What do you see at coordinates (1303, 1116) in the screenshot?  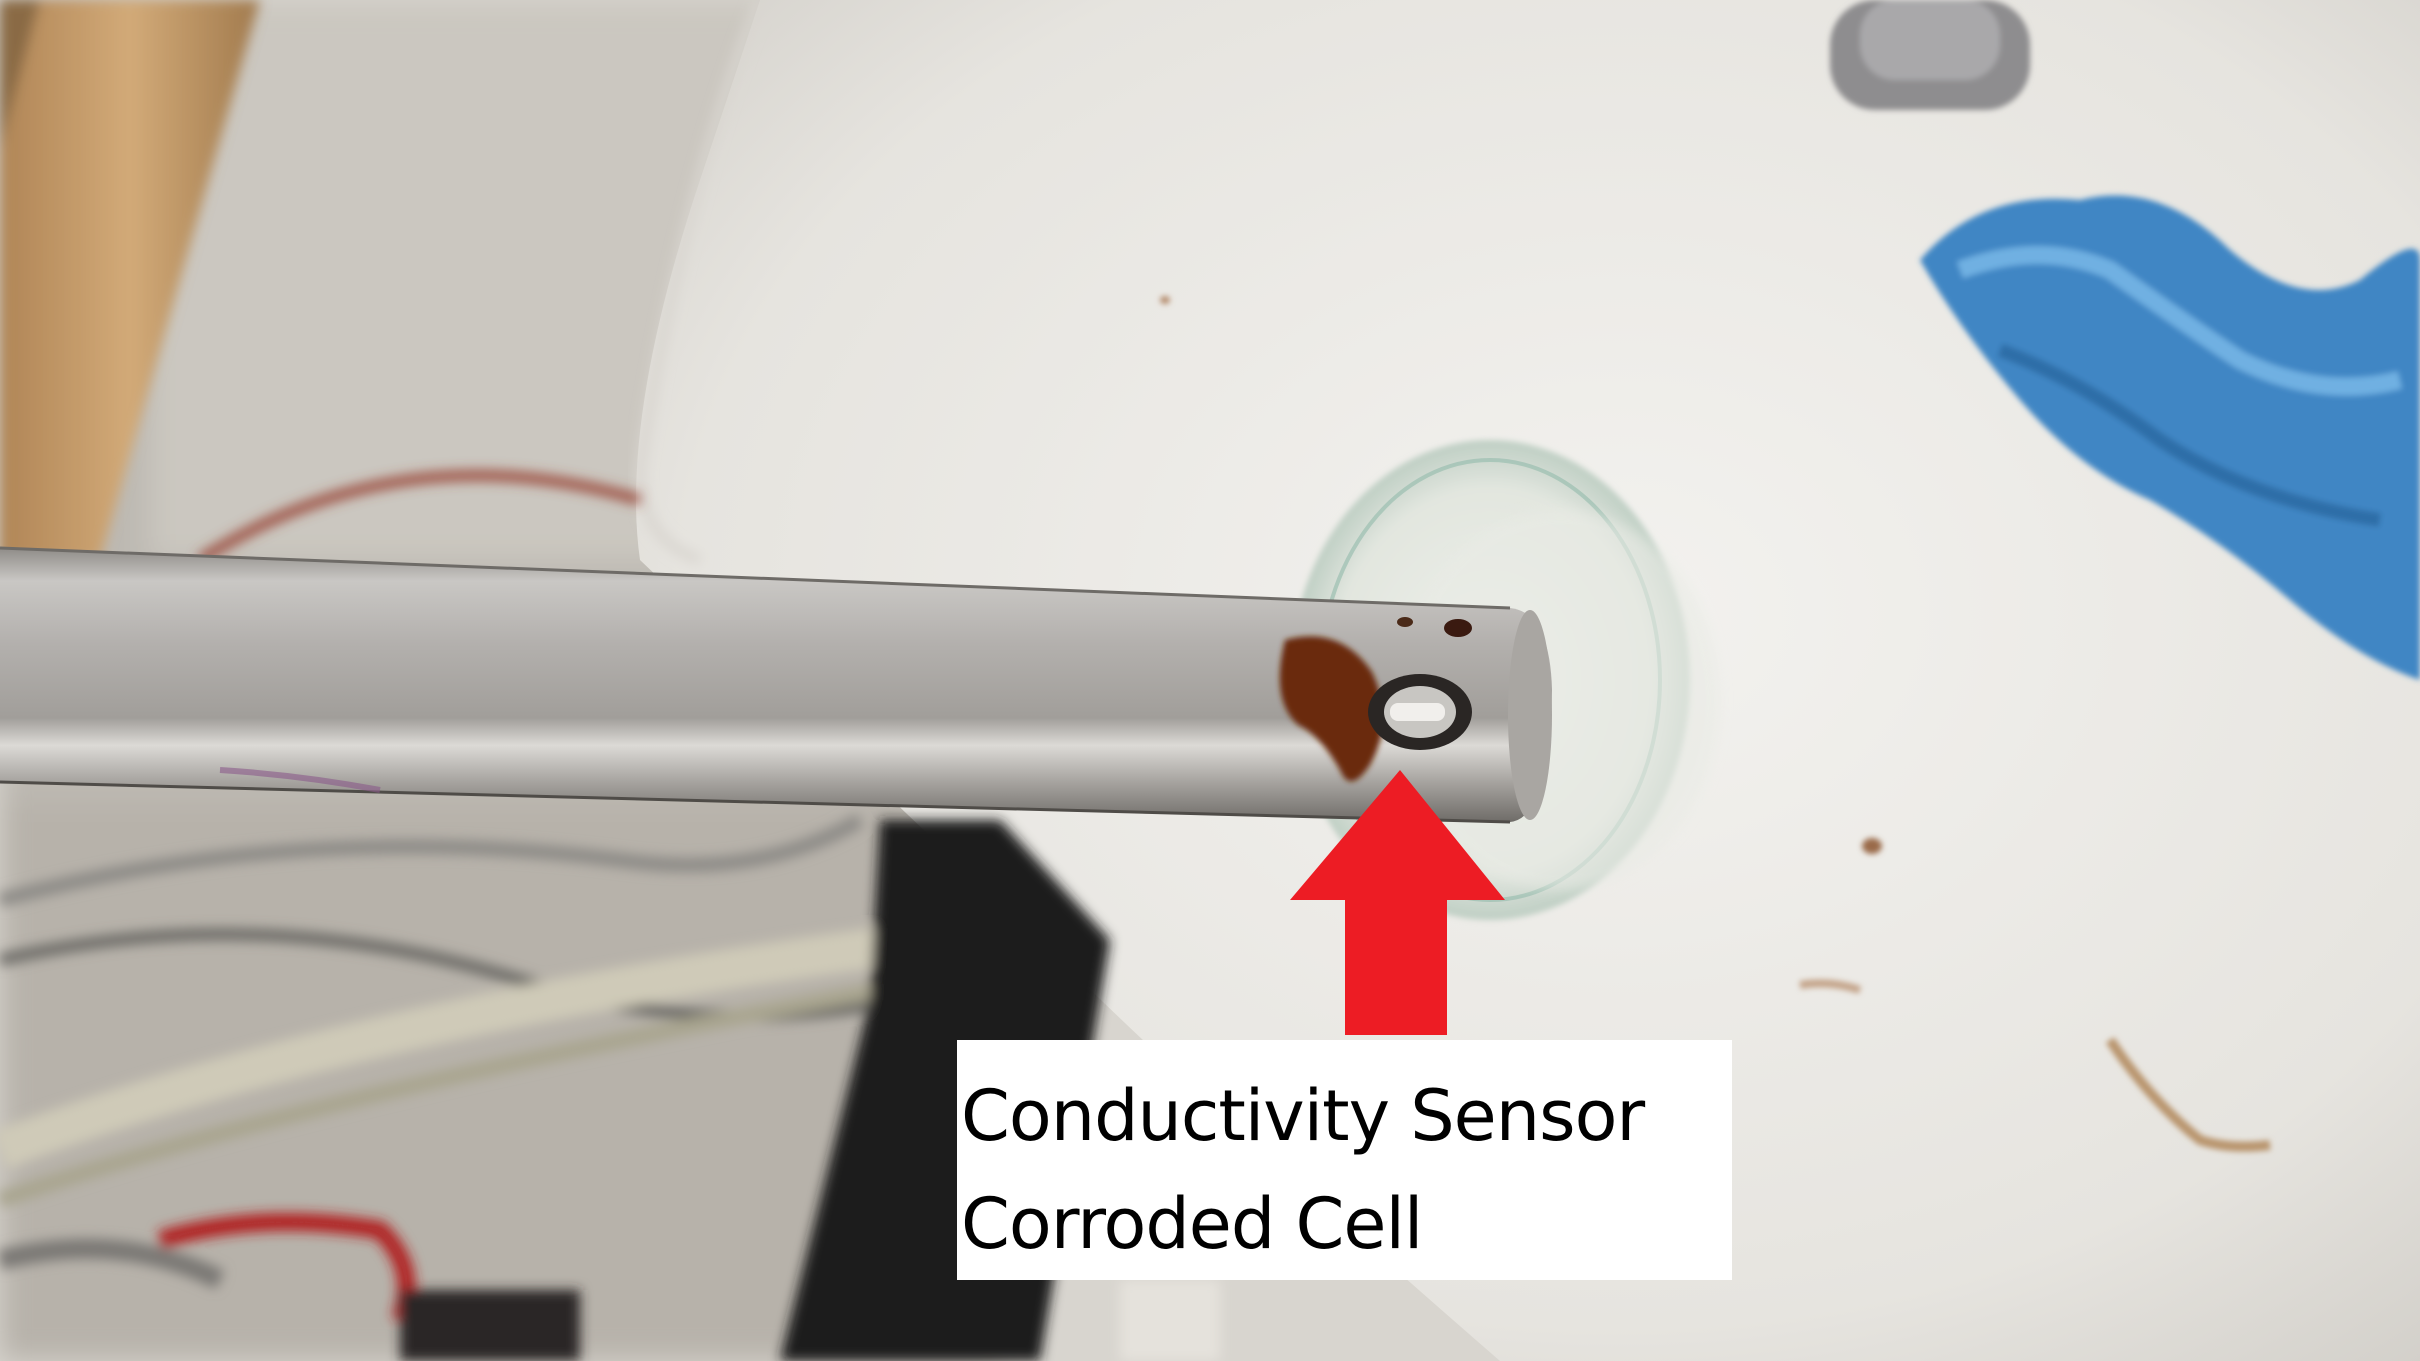 I see `annotation-line-1: Conductivity Sensor` at bounding box center [1303, 1116].